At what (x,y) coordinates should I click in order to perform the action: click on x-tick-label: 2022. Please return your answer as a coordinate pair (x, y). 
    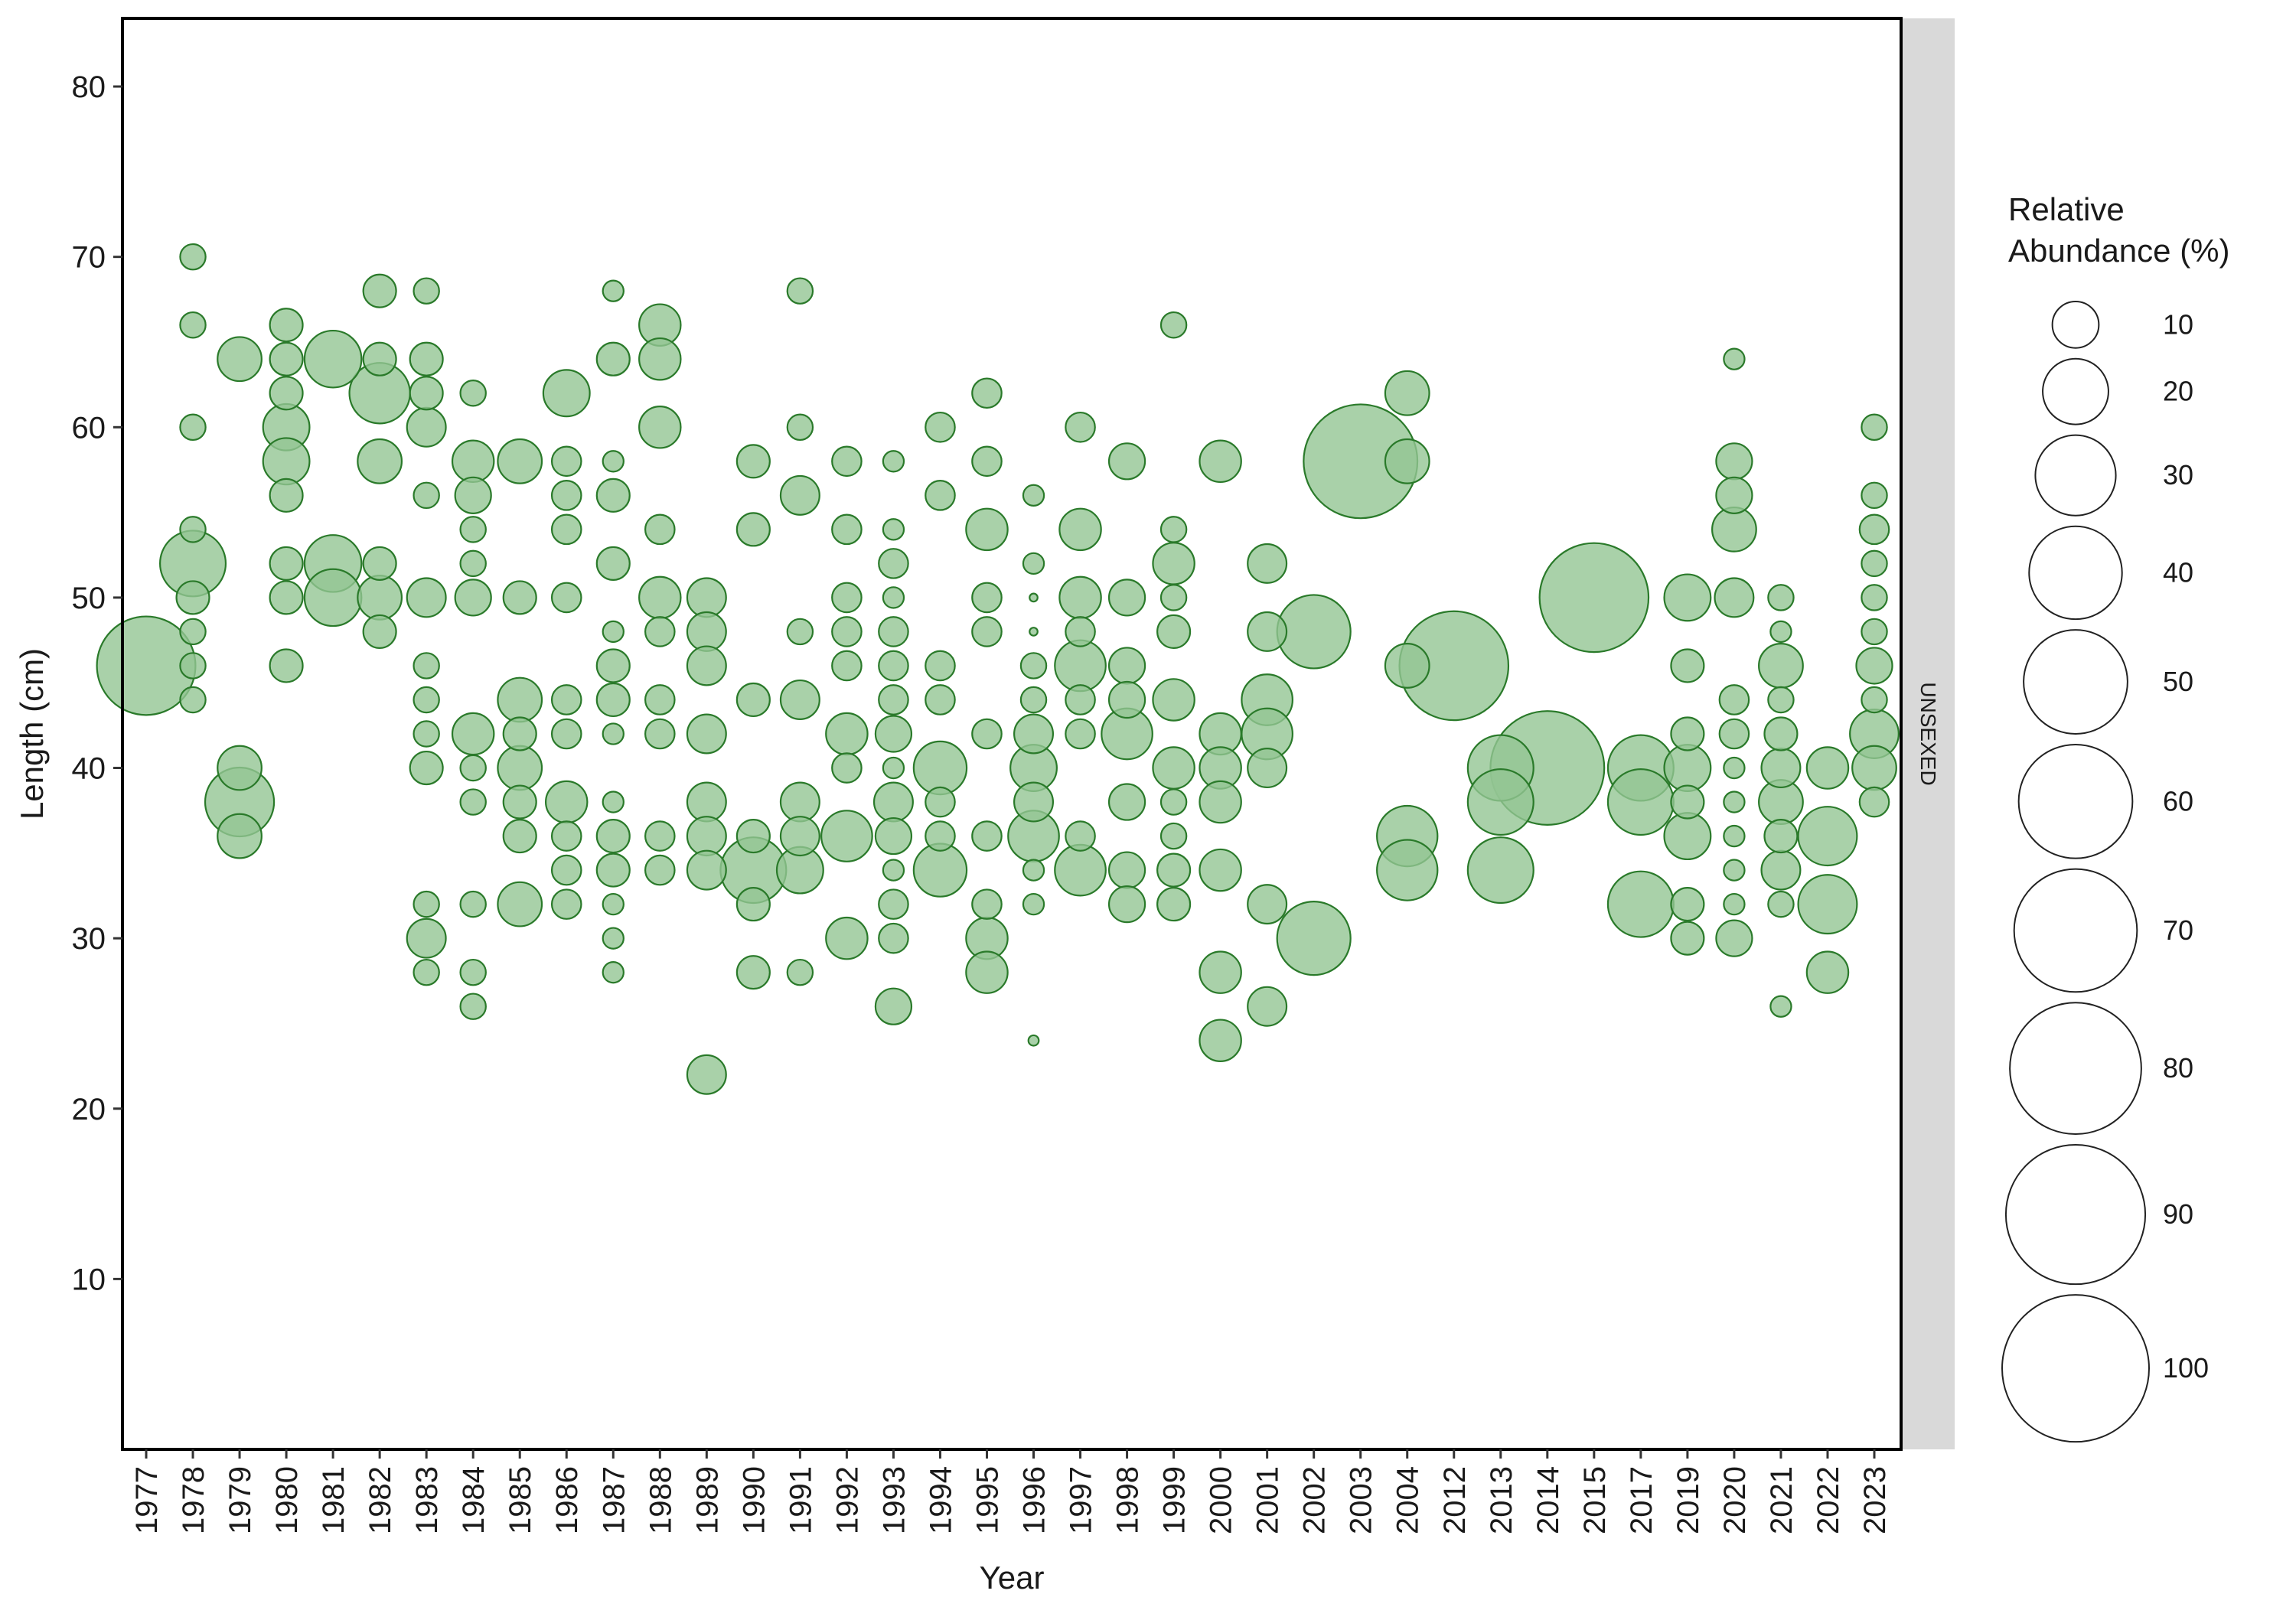
    Looking at the image, I should click on (1828, 1500).